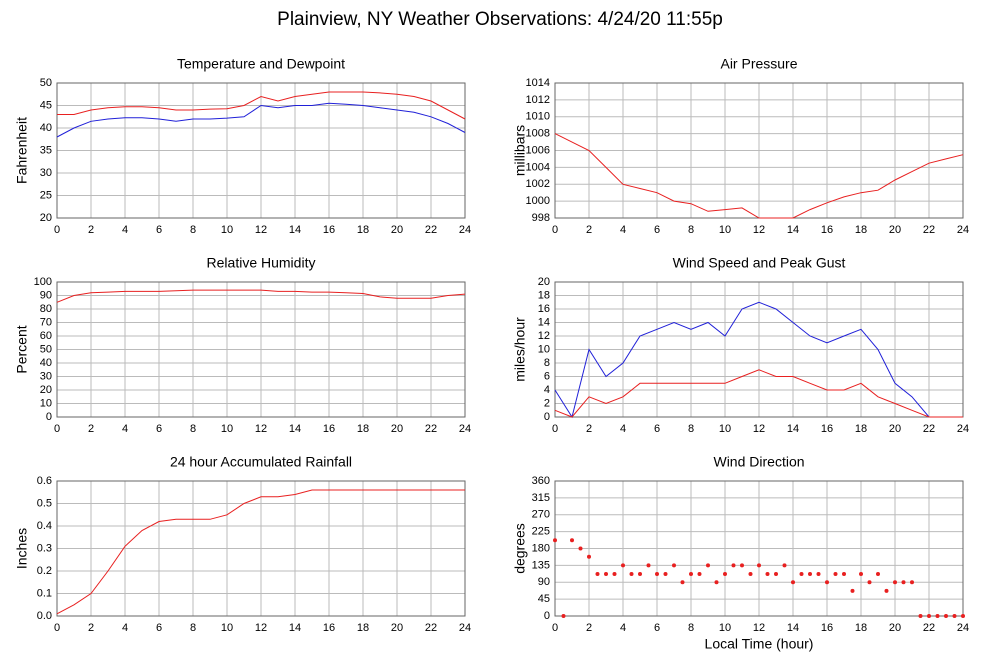  What do you see at coordinates (46, 376) in the screenshot?
I see `y-tick-label: 30` at bounding box center [46, 376].